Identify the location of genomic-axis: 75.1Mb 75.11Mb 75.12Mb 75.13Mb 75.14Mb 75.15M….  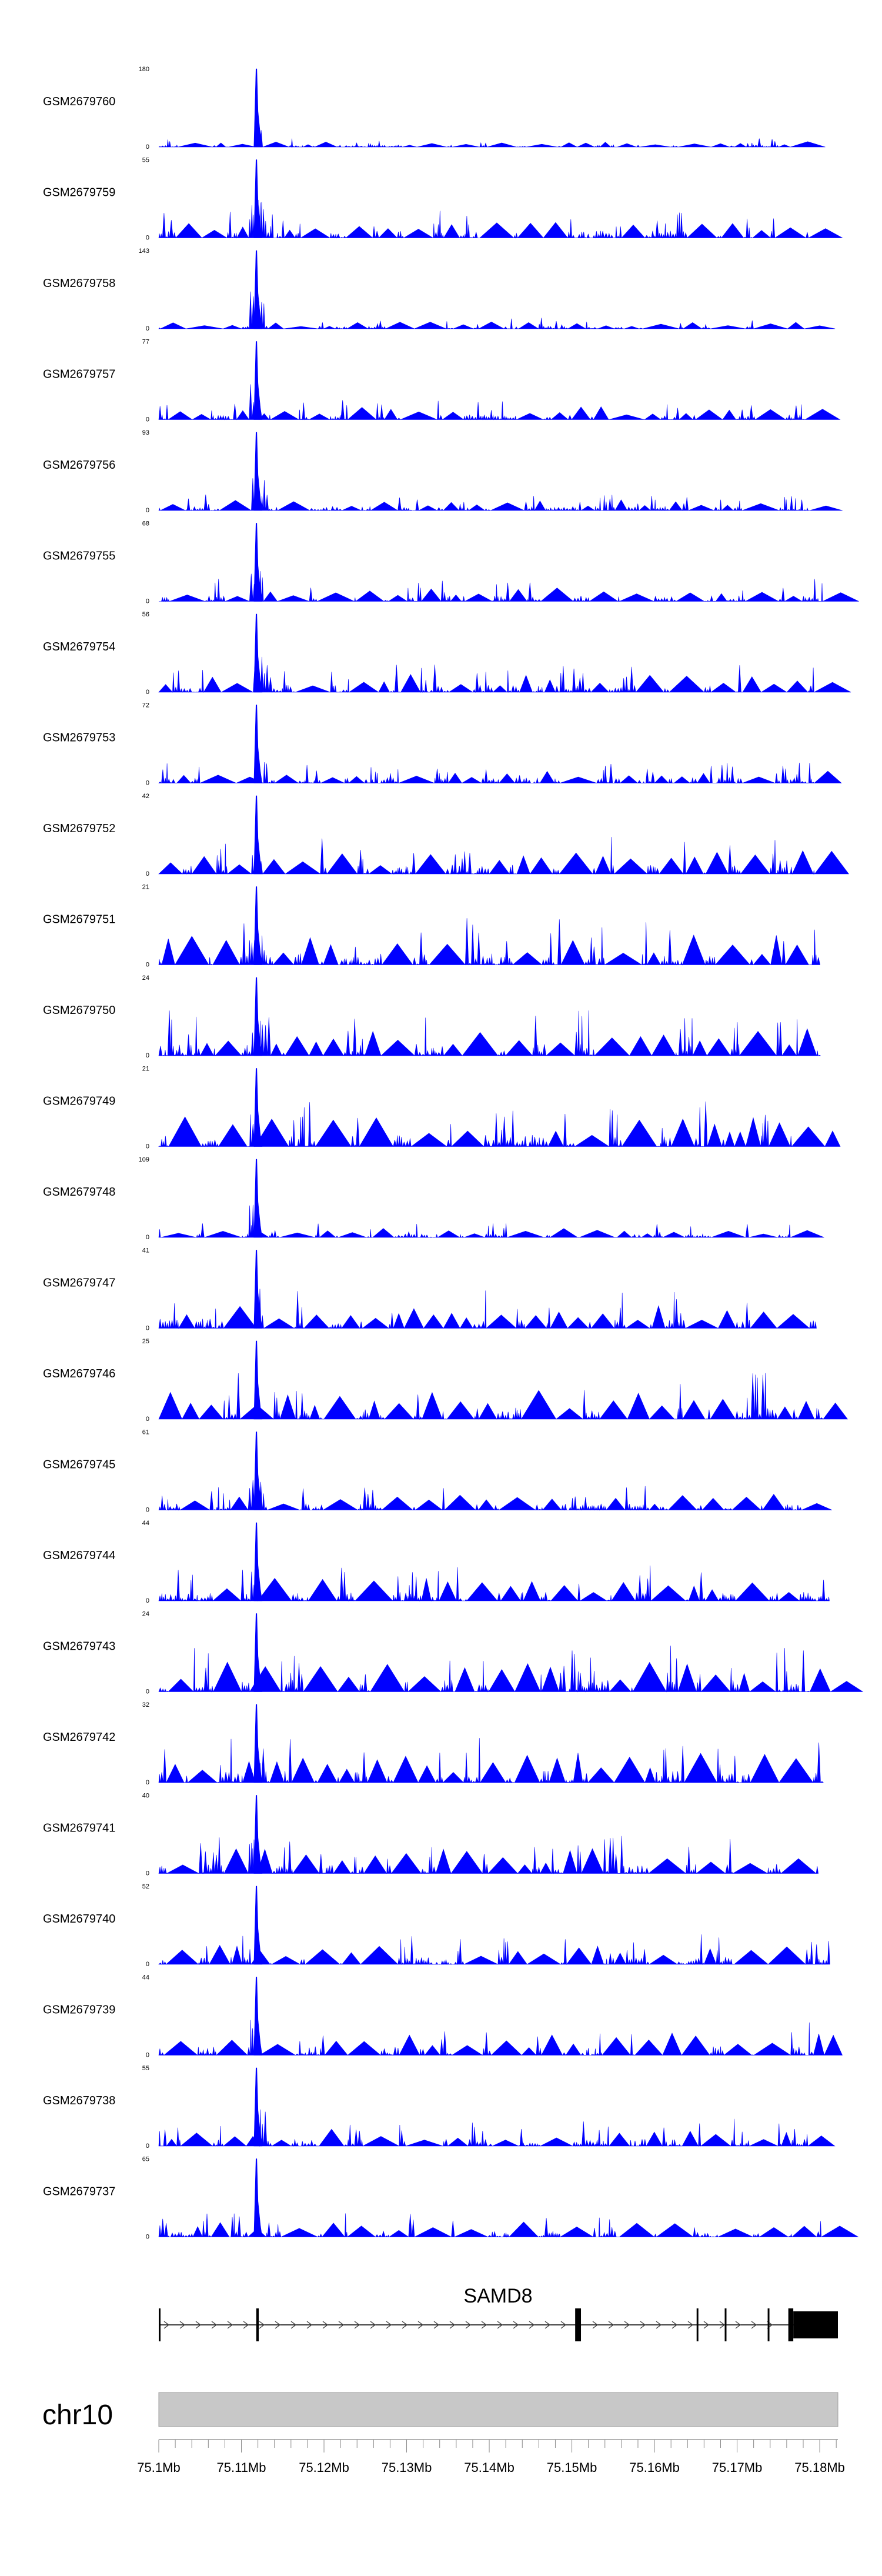
(491, 2457).